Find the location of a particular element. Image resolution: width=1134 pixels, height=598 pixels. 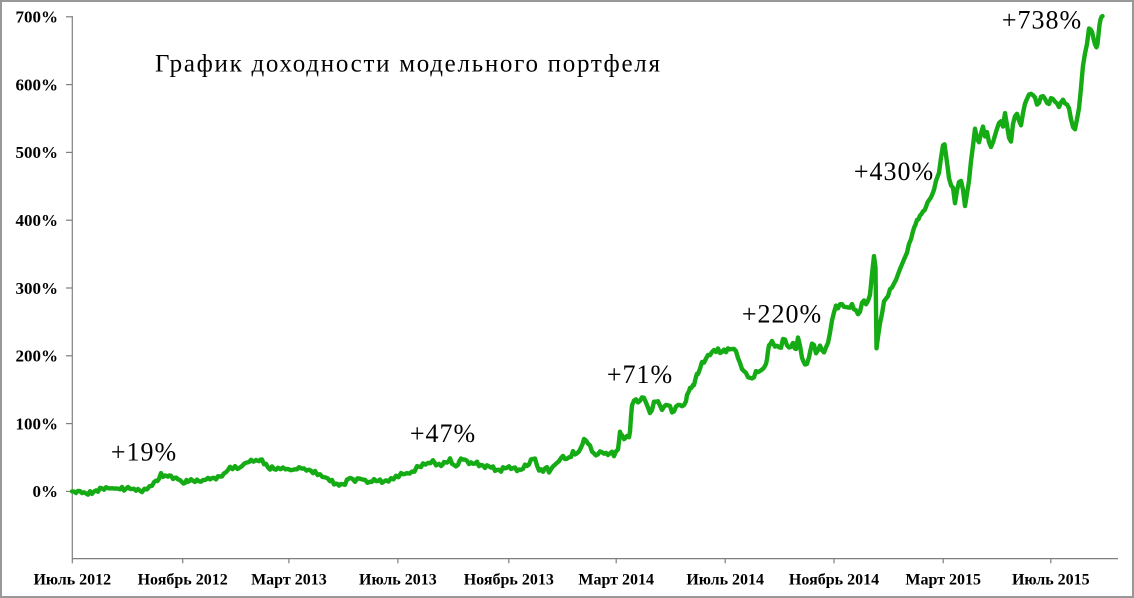

svg-text: Июль 2014 is located at coordinates (725, 580).